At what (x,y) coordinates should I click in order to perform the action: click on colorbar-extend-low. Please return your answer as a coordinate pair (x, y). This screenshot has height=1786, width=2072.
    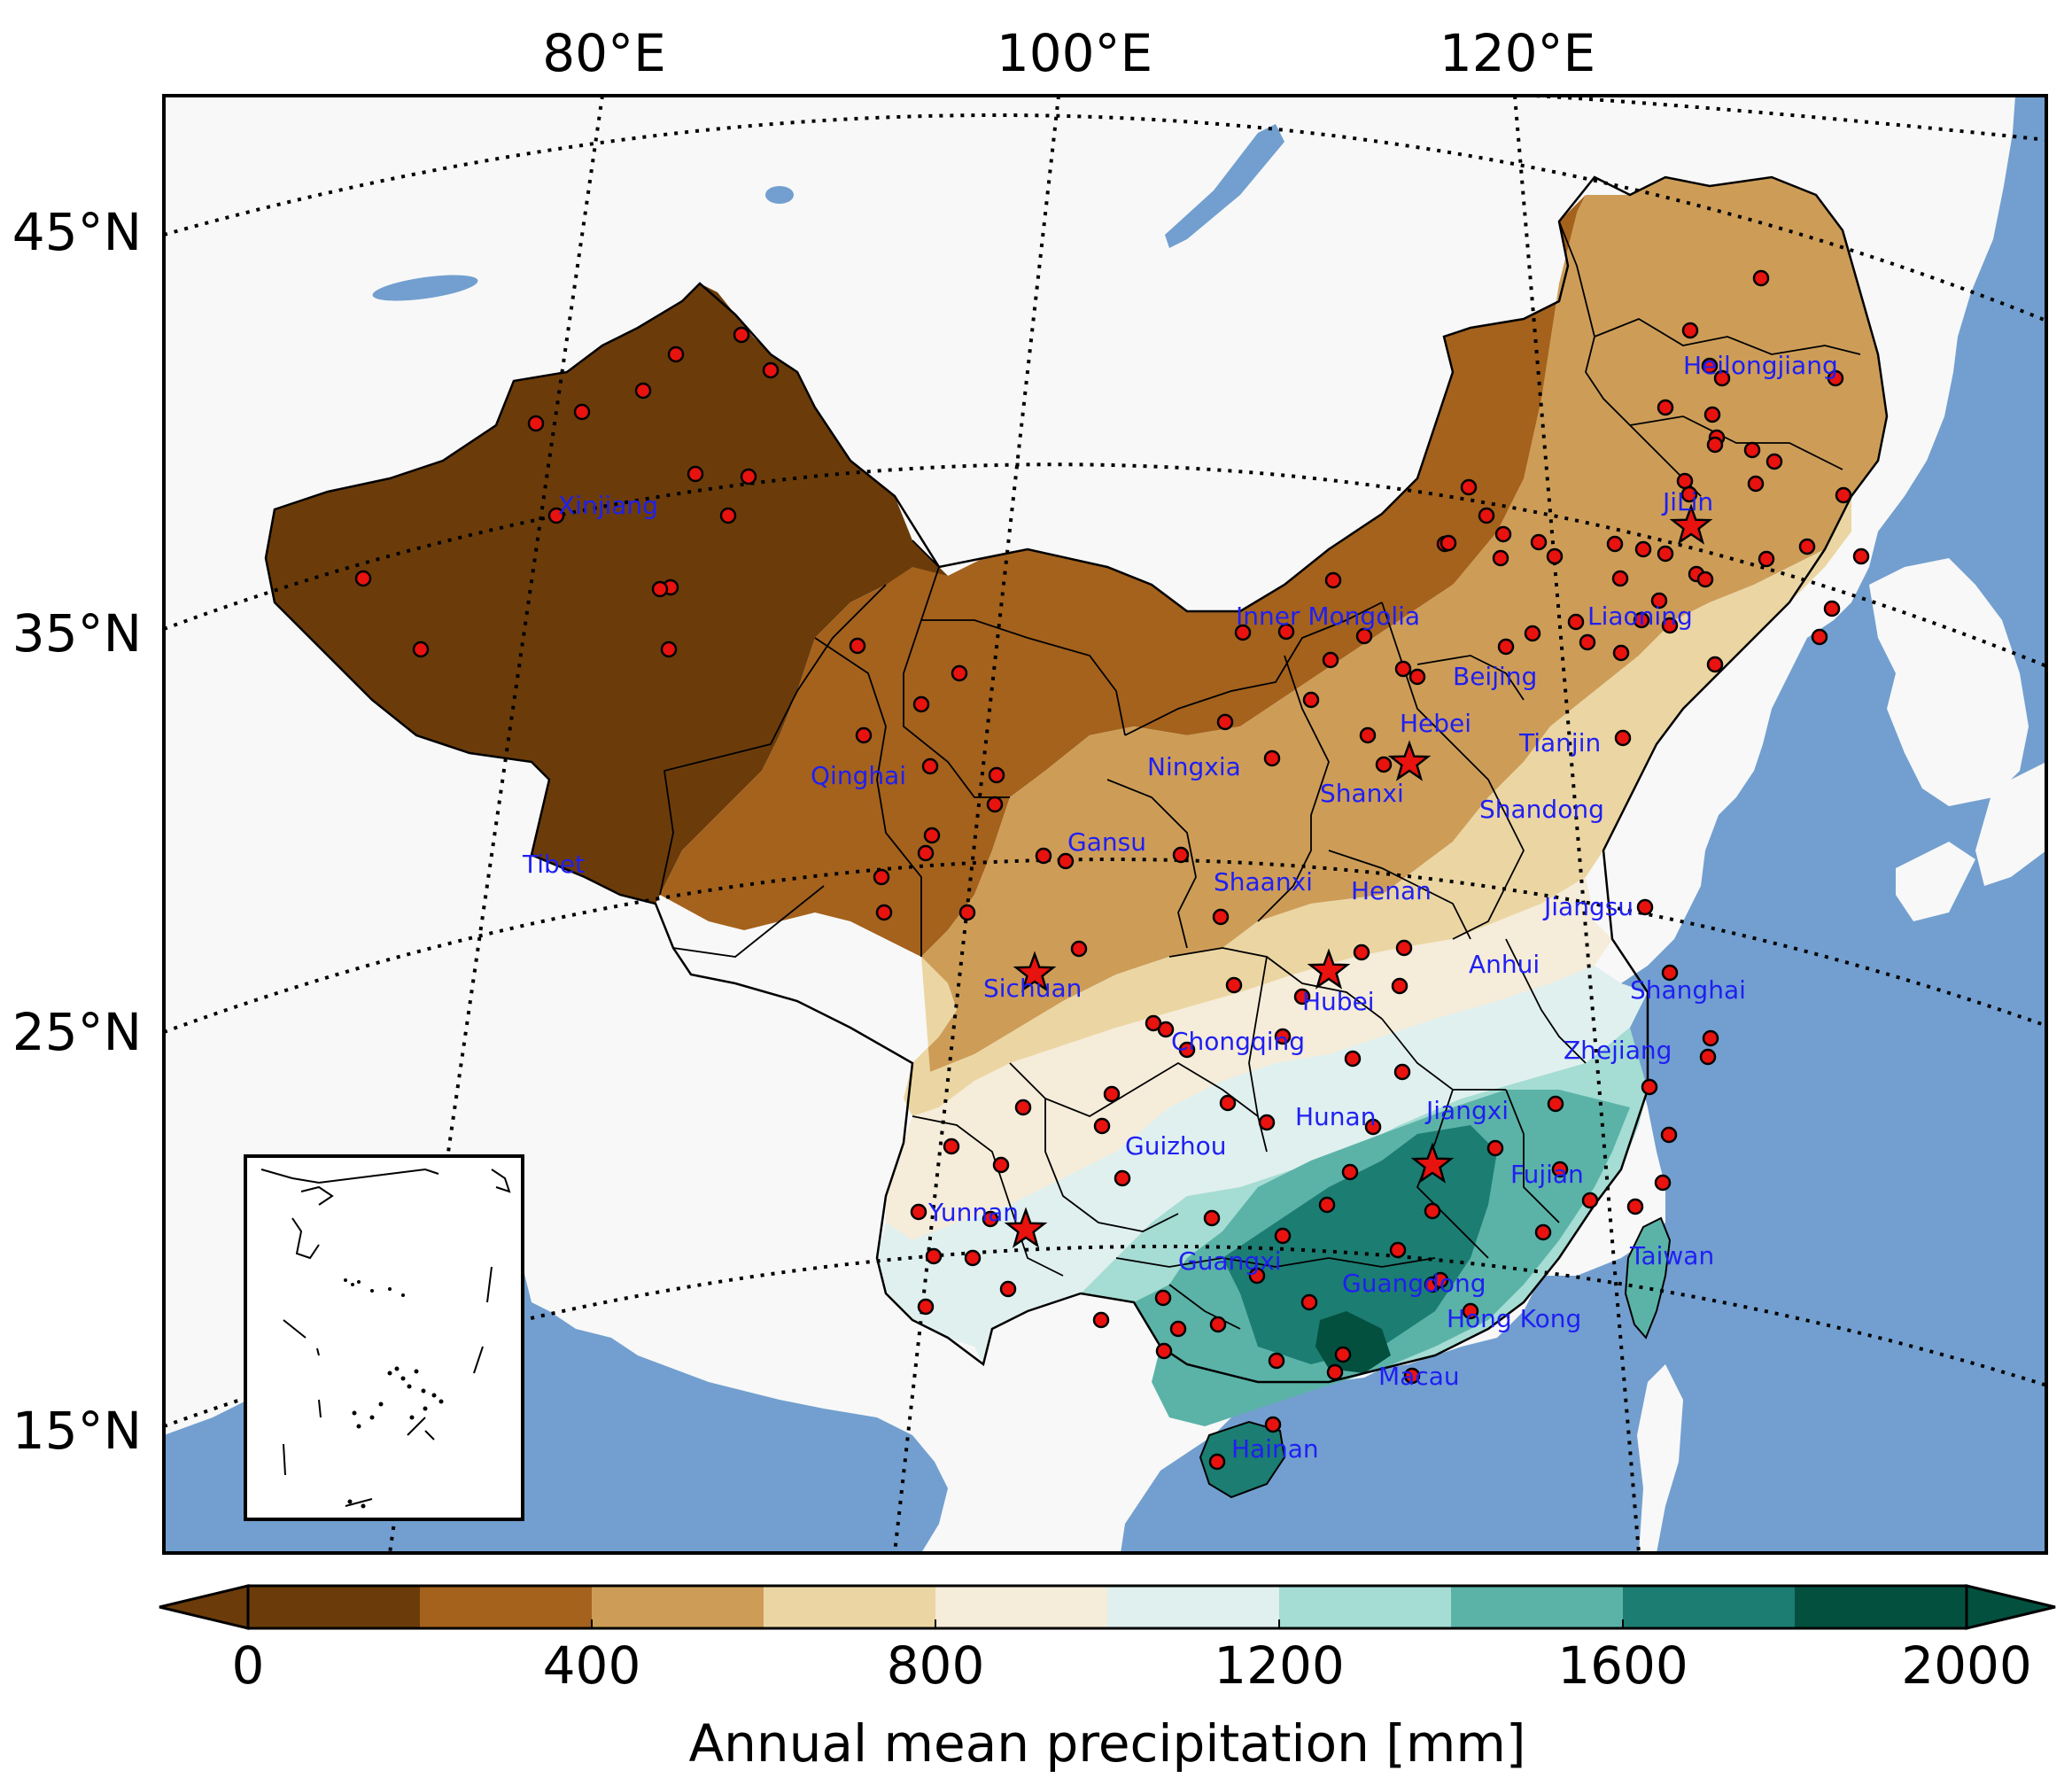
    Looking at the image, I should click on (204, 1607).